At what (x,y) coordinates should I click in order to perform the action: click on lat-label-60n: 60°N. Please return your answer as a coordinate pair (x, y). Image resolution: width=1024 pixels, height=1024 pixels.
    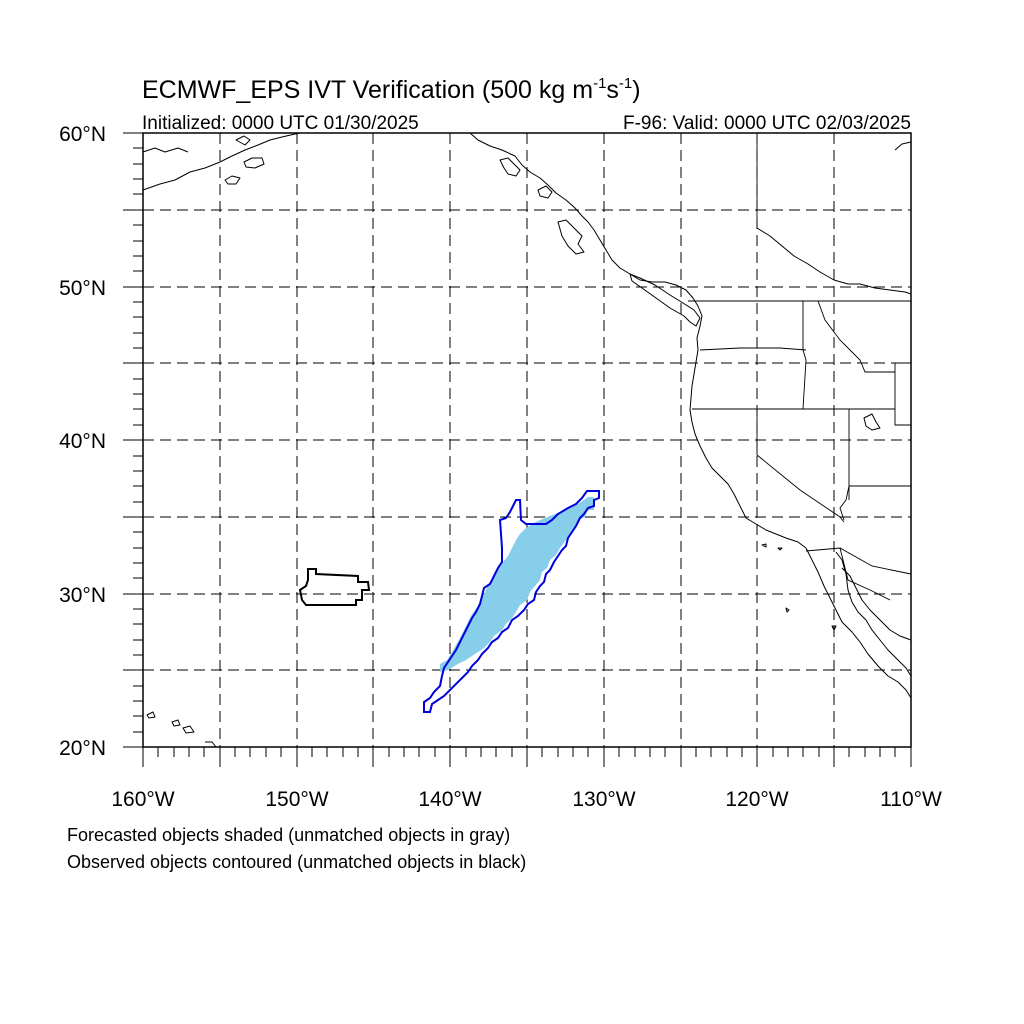
    Looking at the image, I should click on (82, 134).